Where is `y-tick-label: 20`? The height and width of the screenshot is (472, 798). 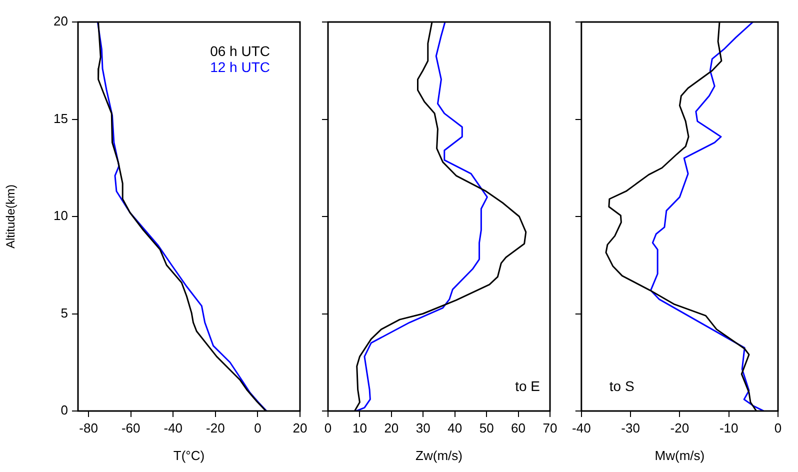 y-tick-label: 20 is located at coordinates (61, 21).